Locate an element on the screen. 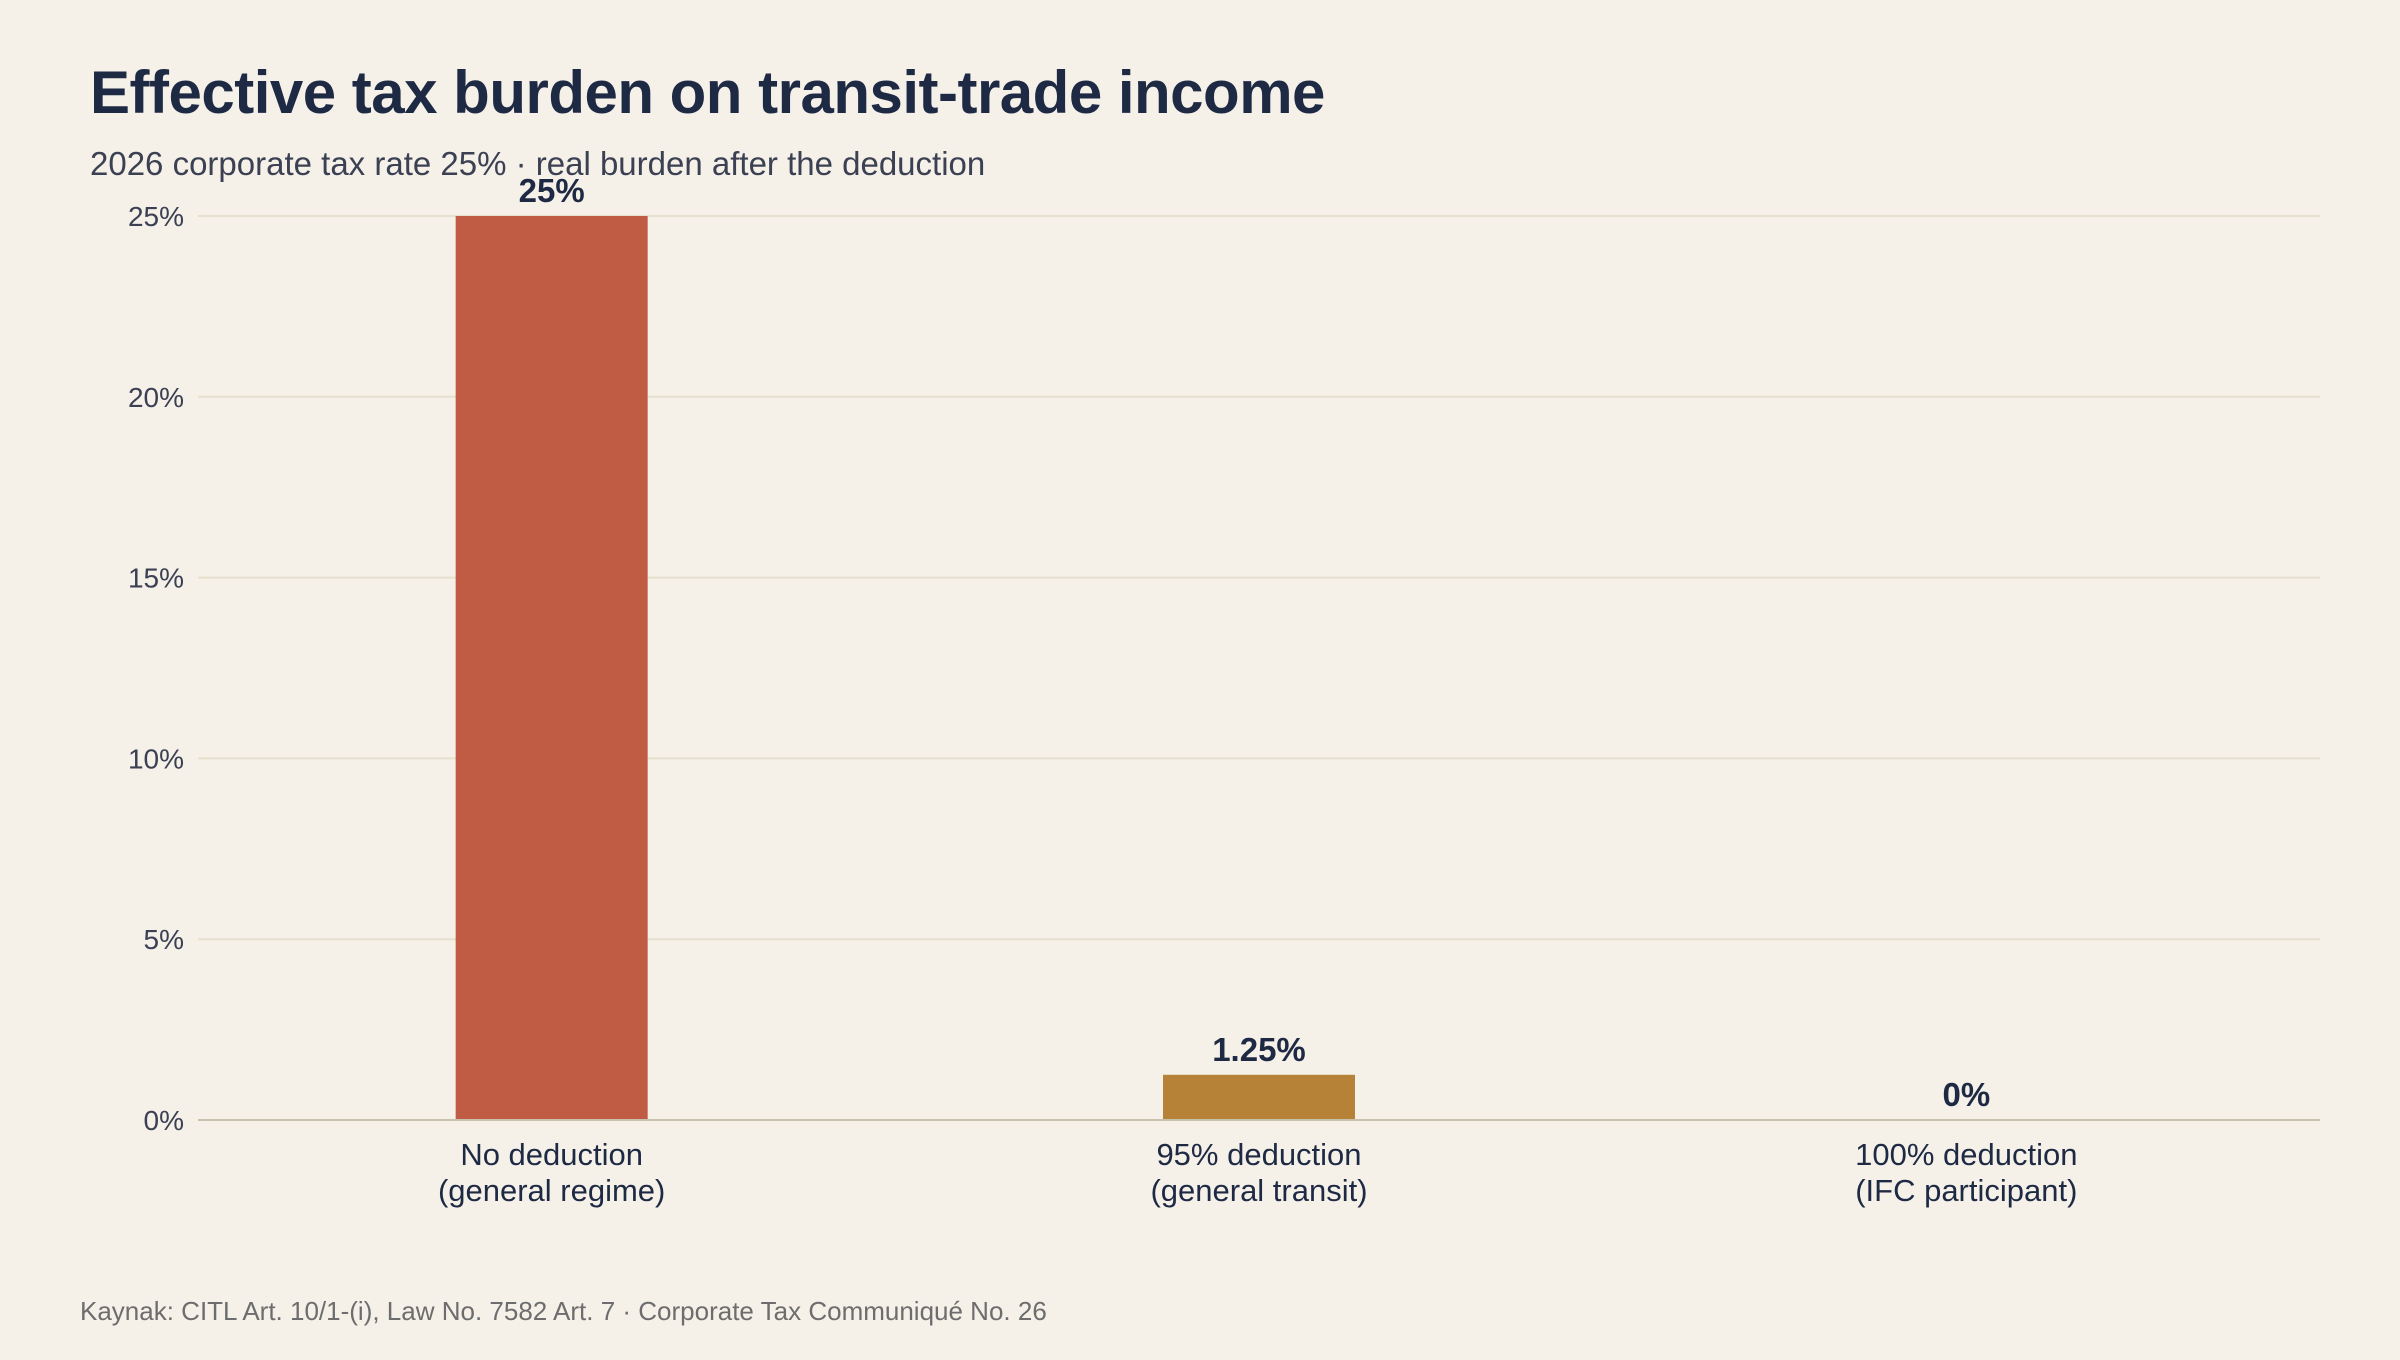 Image resolution: width=2400 pixels, height=1360 pixels. x-category-label: 100% deduction is located at coordinates (1966, 1154).